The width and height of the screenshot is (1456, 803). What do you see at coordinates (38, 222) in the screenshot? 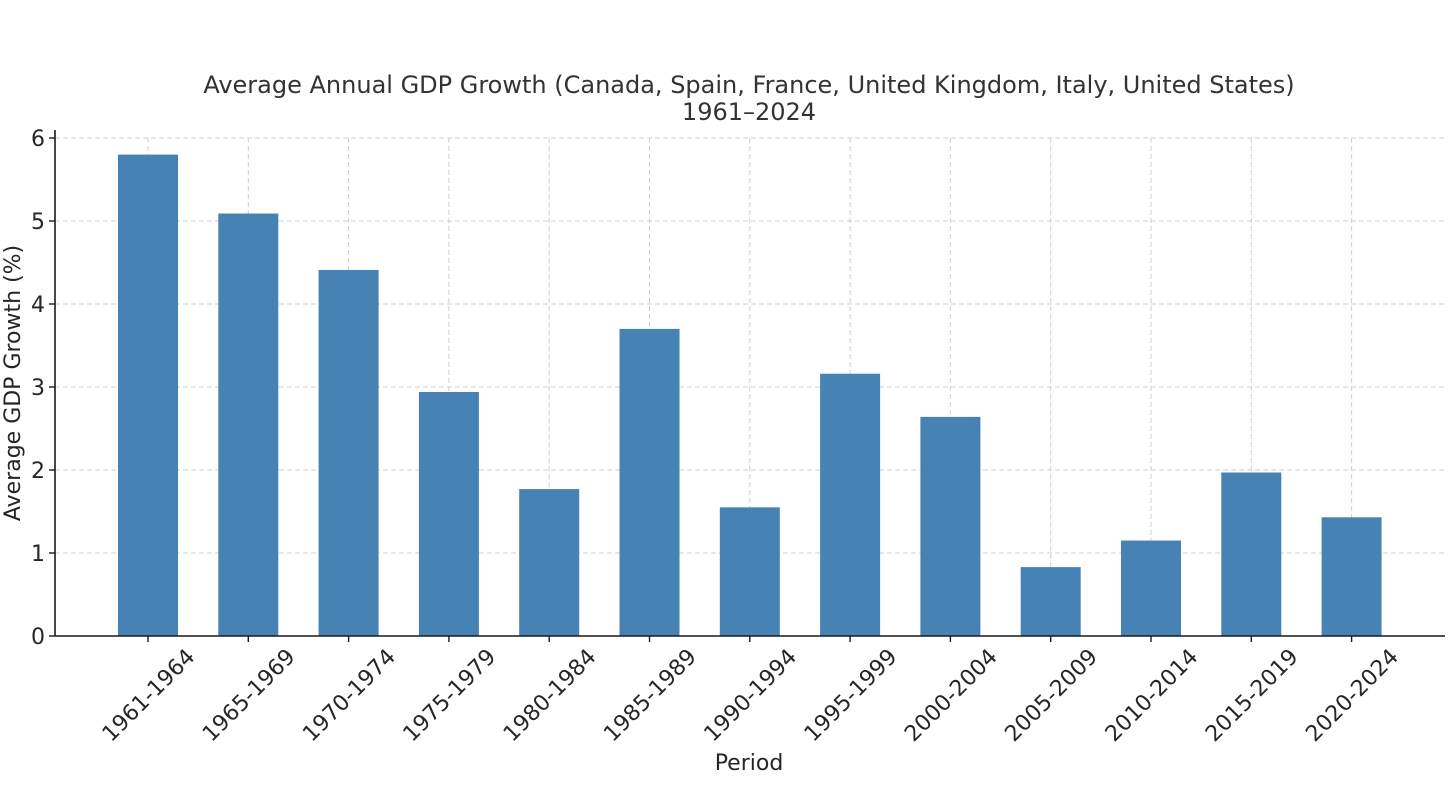
I see `y-tick-label: 5` at bounding box center [38, 222].